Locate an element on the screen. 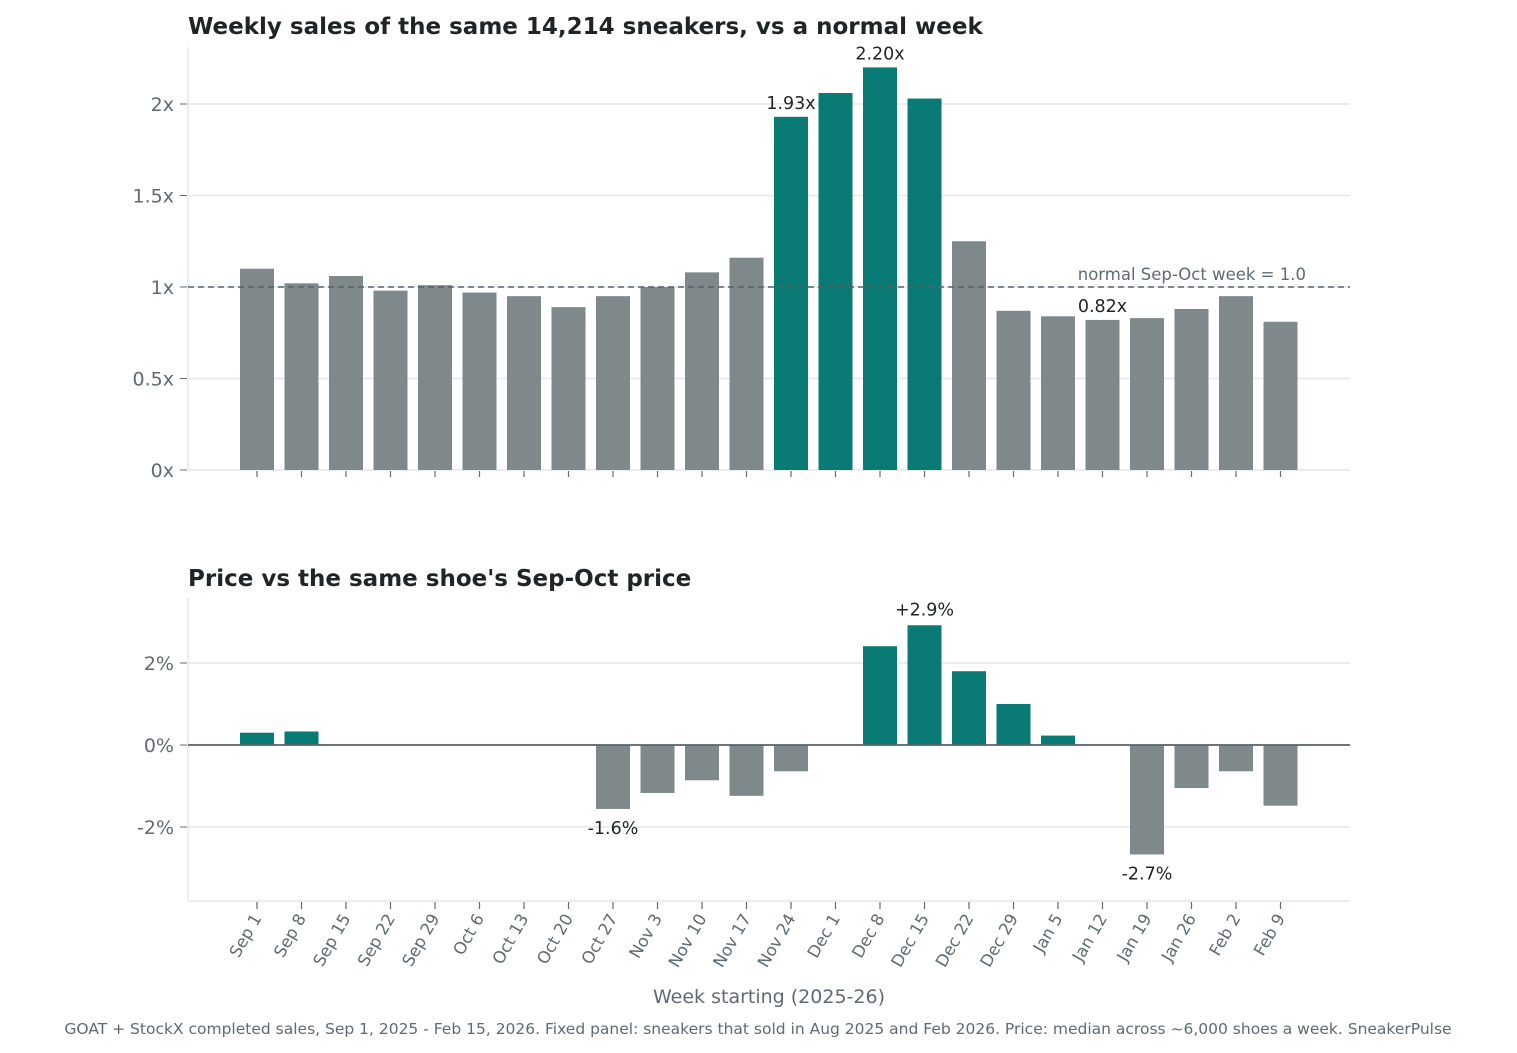  y-tick-label: 2x is located at coordinates (162, 105).